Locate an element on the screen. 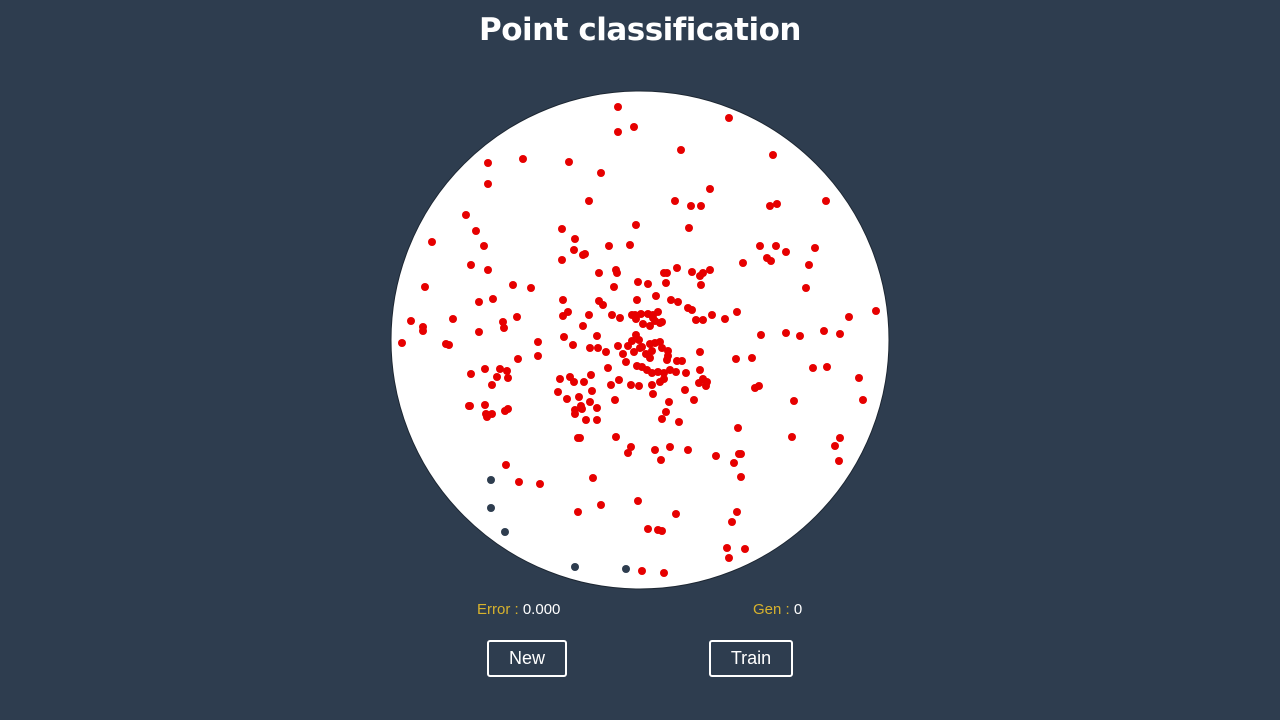 Image resolution: width=1280 pixels, height=720 pixels. generation-readout: Gen : 0 is located at coordinates (777, 610).